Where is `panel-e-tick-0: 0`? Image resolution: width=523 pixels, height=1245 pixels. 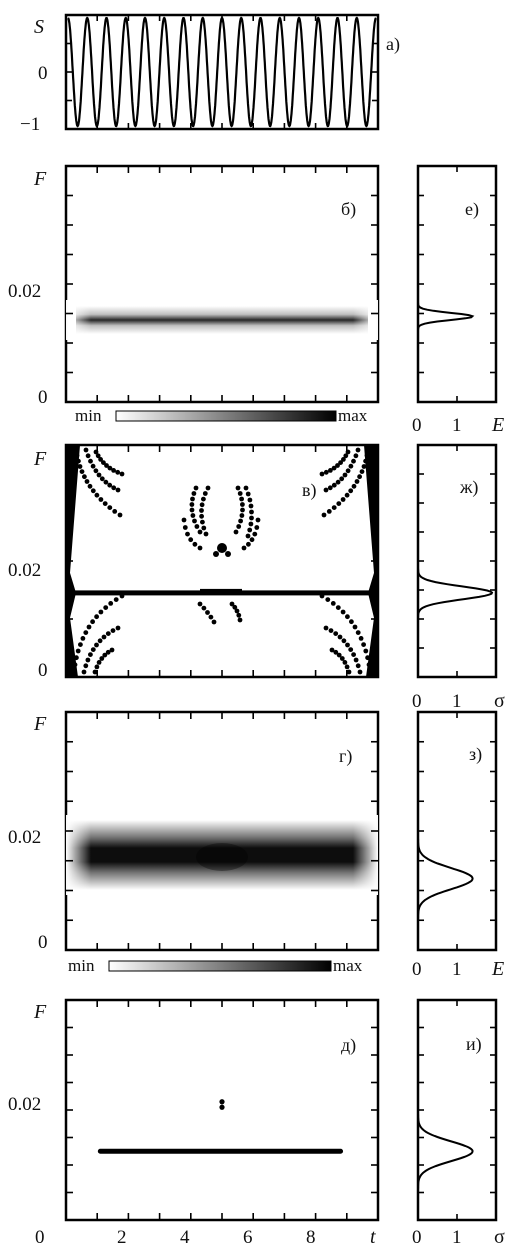 panel-e-tick-0: 0 is located at coordinates (417, 425).